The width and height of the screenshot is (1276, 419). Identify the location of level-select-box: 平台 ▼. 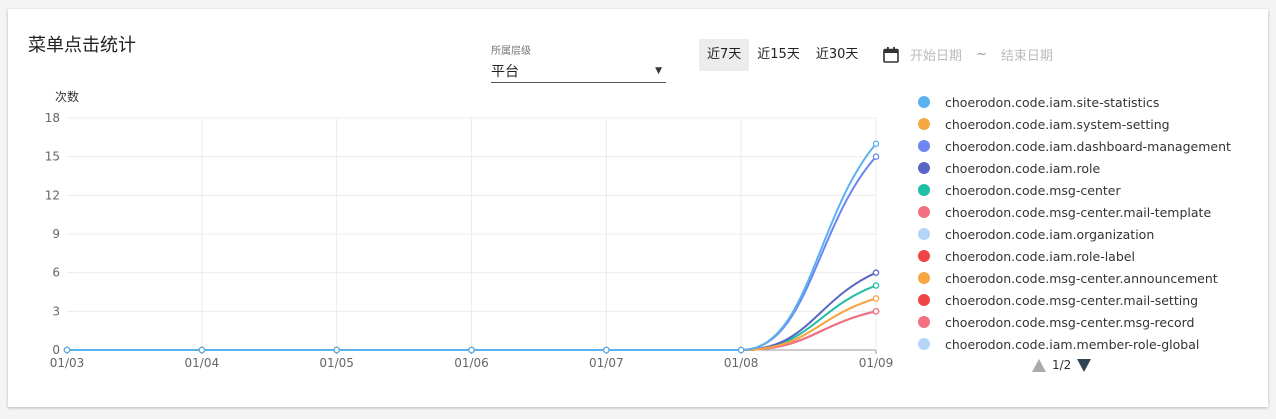
(578, 71).